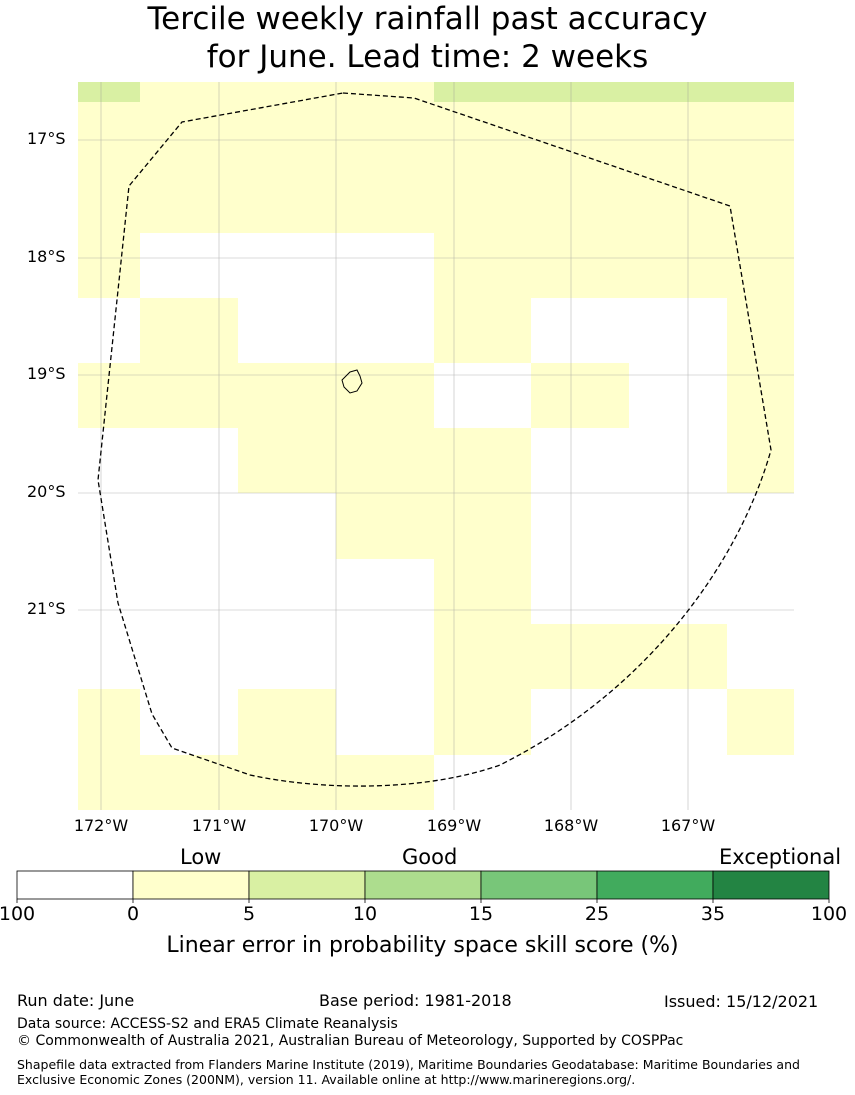 This screenshot has width=855, height=1095. Describe the element at coordinates (713, 914) in the screenshot. I see `colorbar-tick-label: 35` at that location.